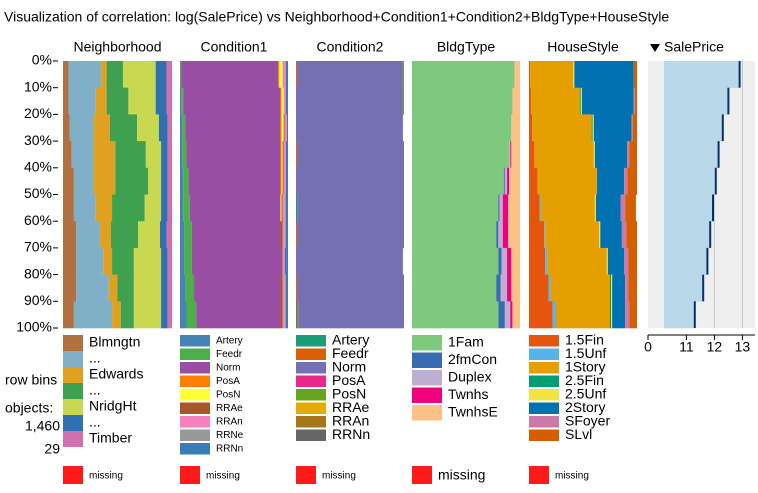 This screenshot has width=758, height=493. Describe the element at coordinates (229, 408) in the screenshot. I see `legend-label: RRAe` at that location.